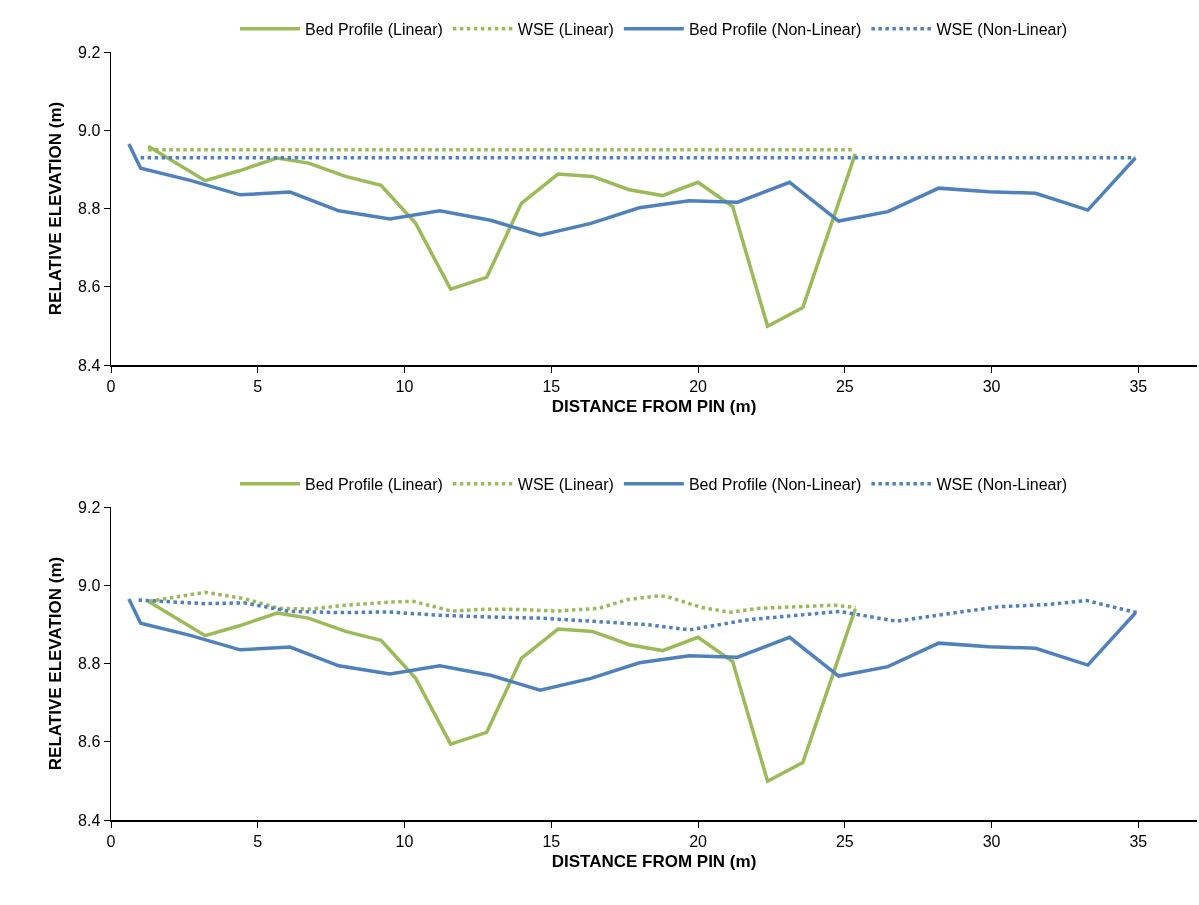 The width and height of the screenshot is (1199, 905). I want to click on line-series, so click(502, 236).